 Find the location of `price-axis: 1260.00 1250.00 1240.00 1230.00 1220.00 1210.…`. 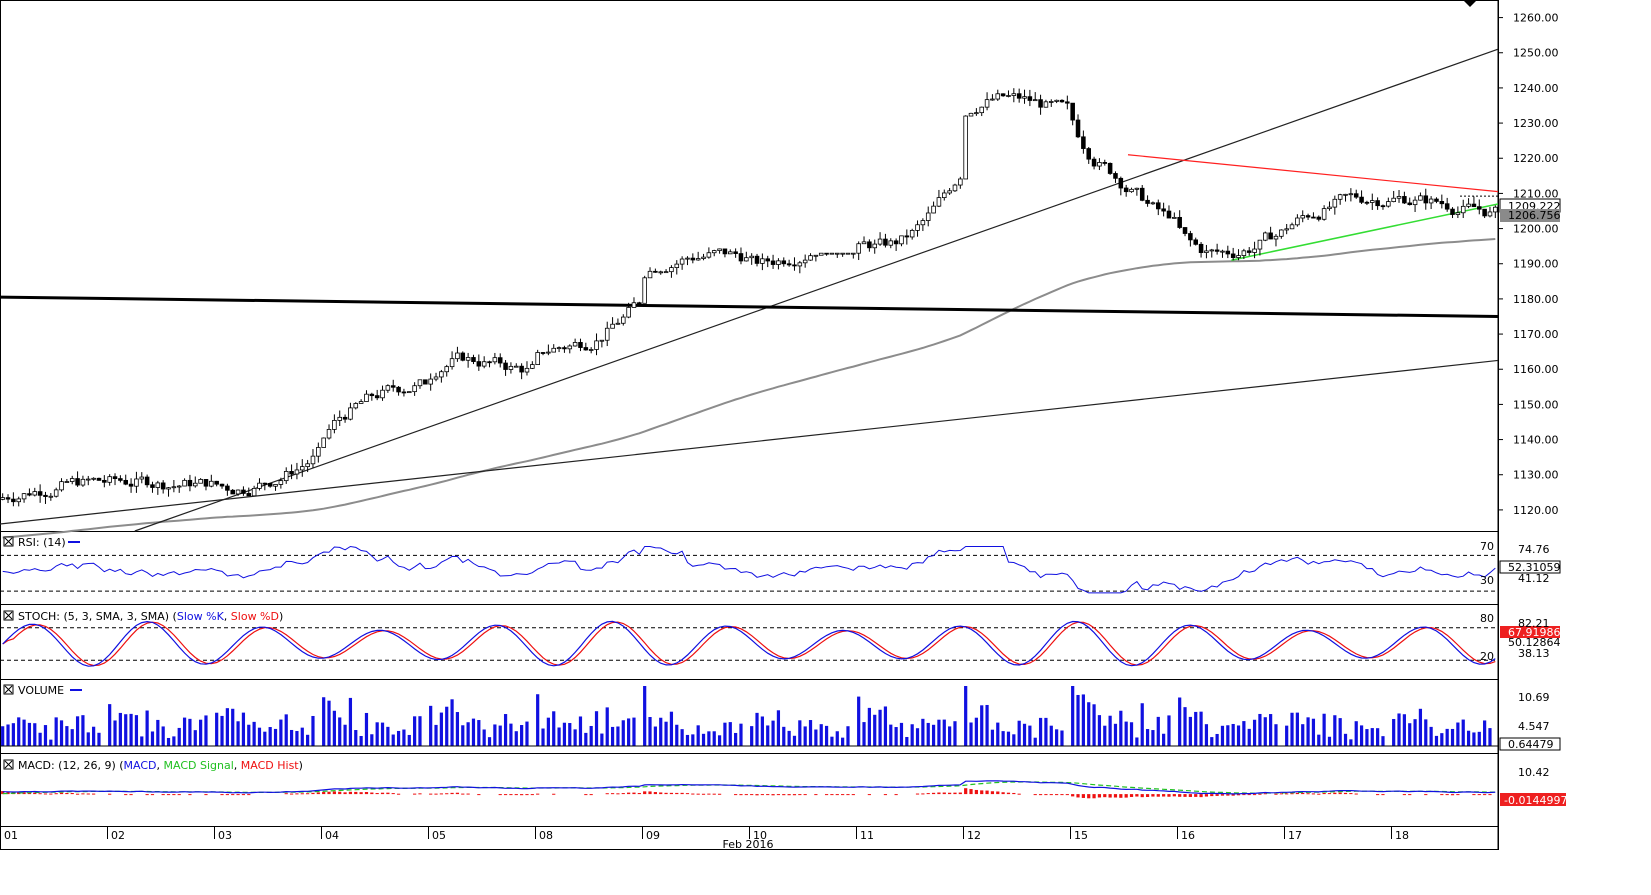

price-axis: 1260.00 1250.00 1240.00 1230.00 1220.00 1210.… is located at coordinates (1528, 264).